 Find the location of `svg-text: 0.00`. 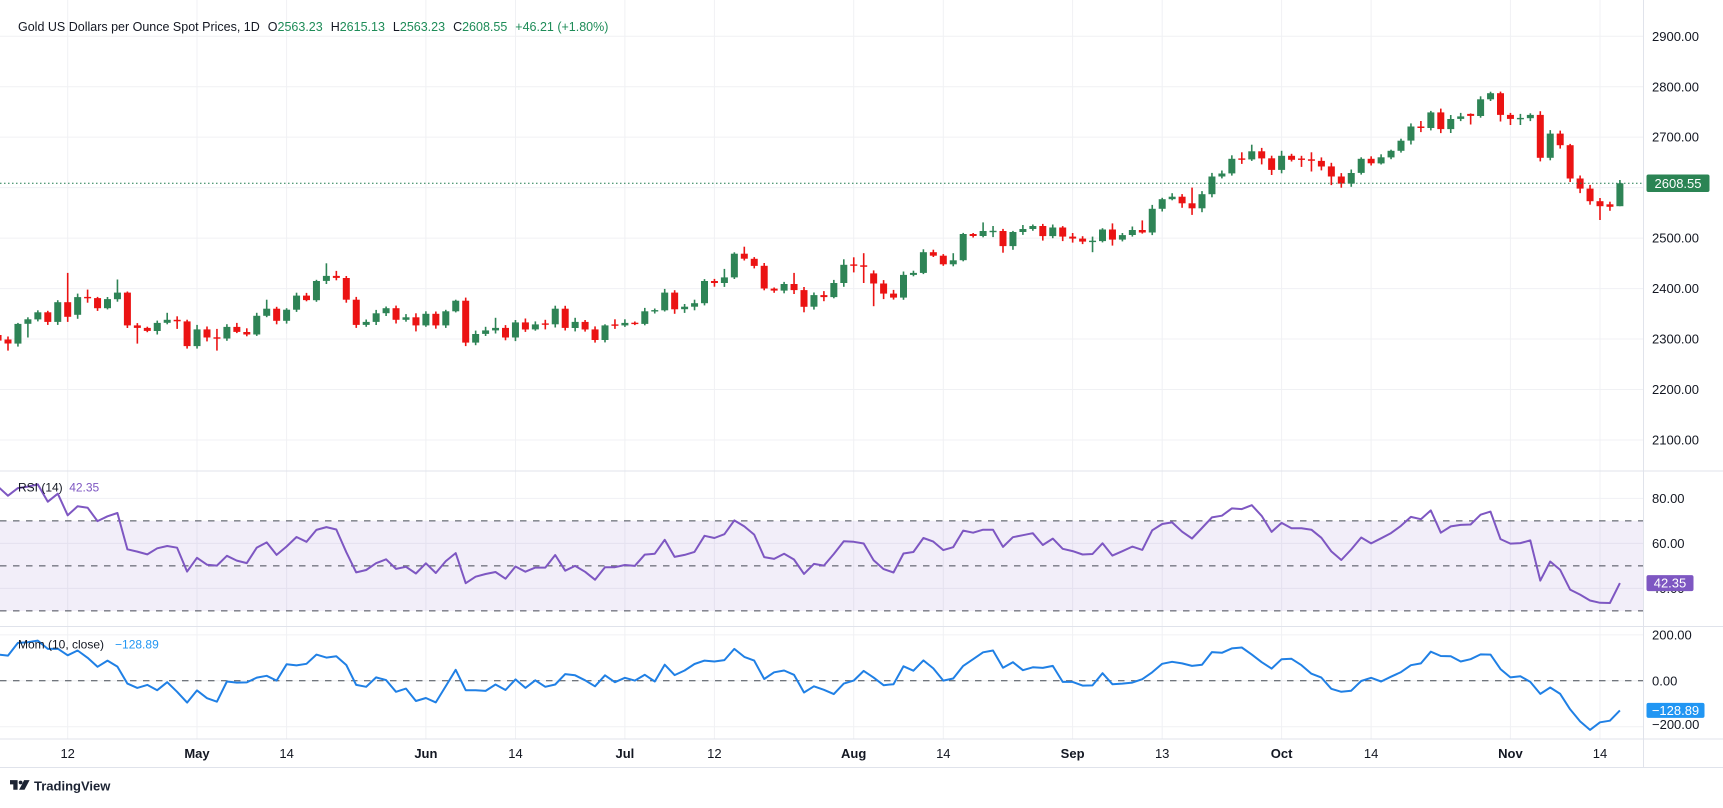

svg-text: 0.00 is located at coordinates (1664, 680).